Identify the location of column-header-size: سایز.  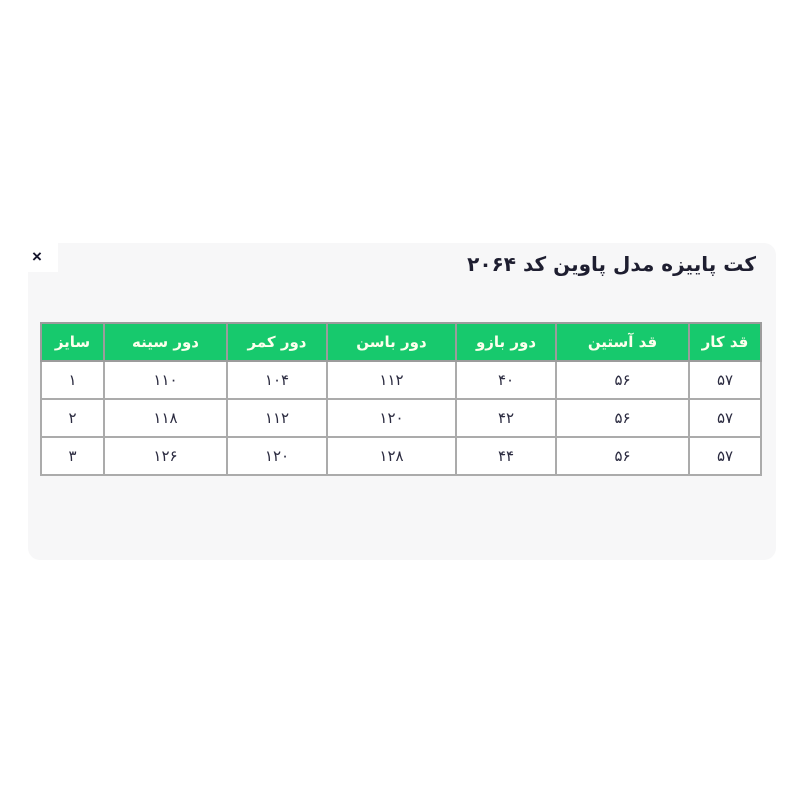
(72, 342).